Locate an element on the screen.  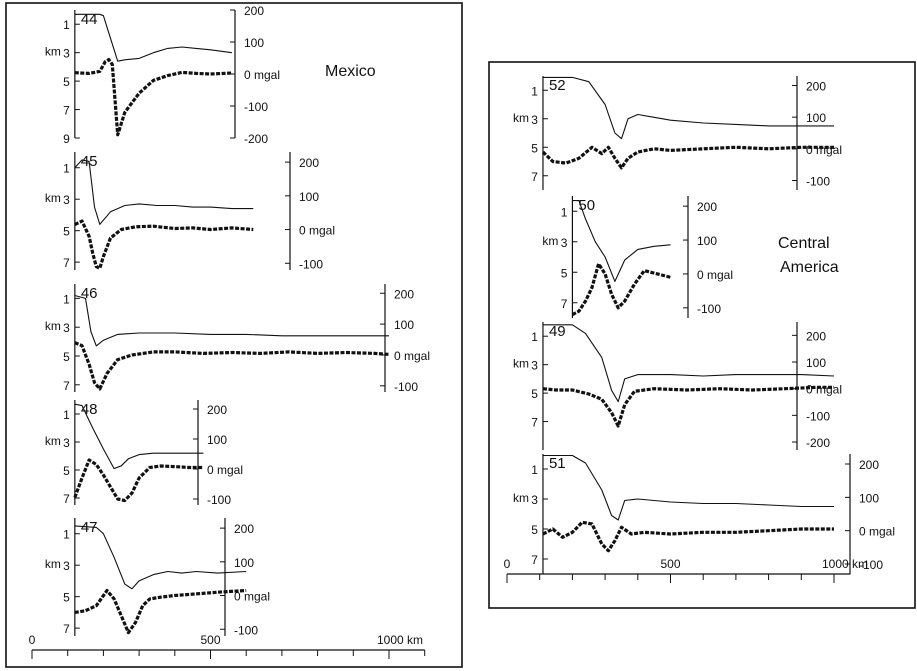
profile-48-km-label: km is located at coordinates (53, 441).